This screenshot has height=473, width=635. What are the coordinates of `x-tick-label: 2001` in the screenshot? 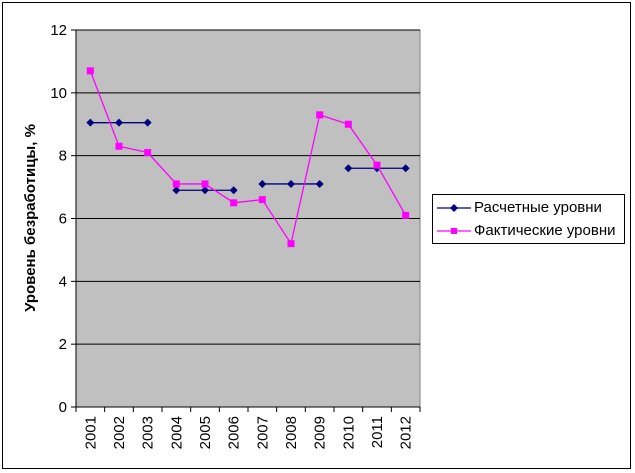 It's located at (90, 432).